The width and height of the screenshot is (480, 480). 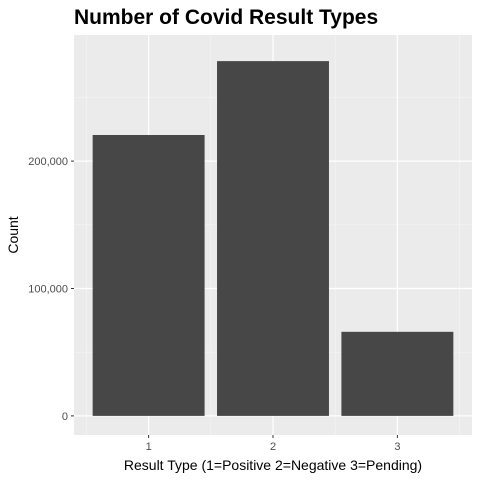 I want to click on y-tick-label: 200,000, so click(x=48, y=162).